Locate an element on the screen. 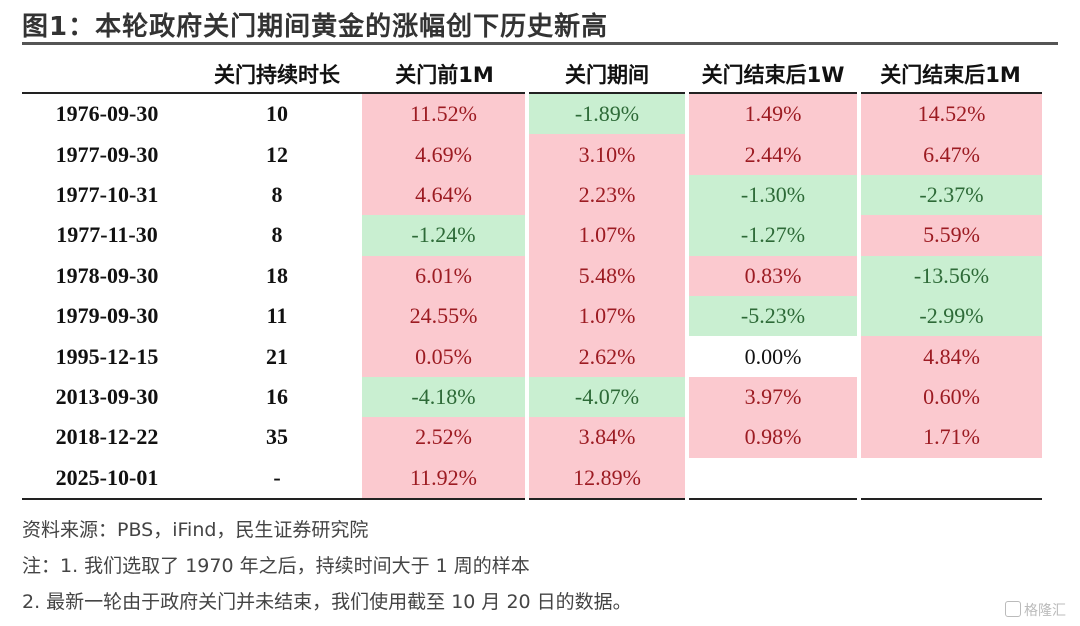 The width and height of the screenshot is (1080, 626). sample-note: 注：1. 我们选取了 1970 年之后，持续时间大于 1 周的样本 is located at coordinates (276, 566).